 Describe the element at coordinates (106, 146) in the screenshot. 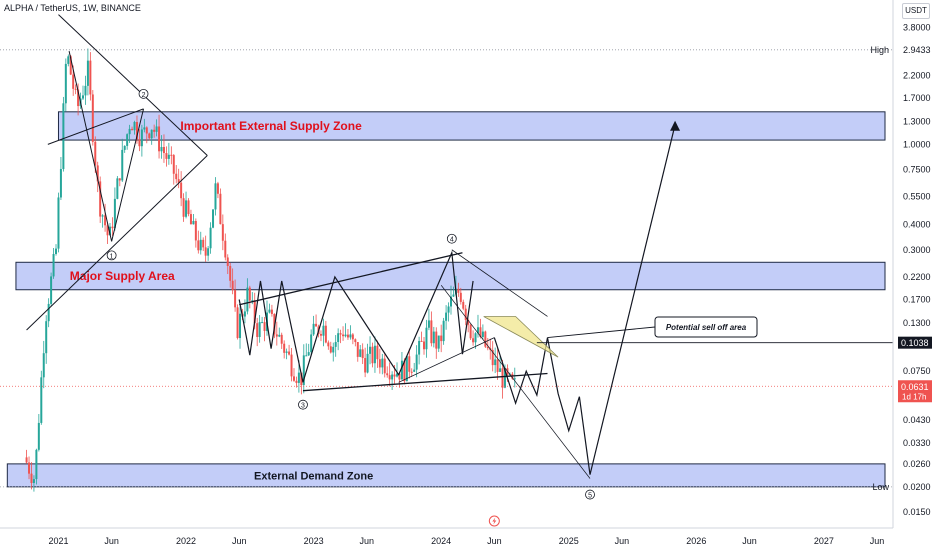

I see `wave-1-2-path` at that location.